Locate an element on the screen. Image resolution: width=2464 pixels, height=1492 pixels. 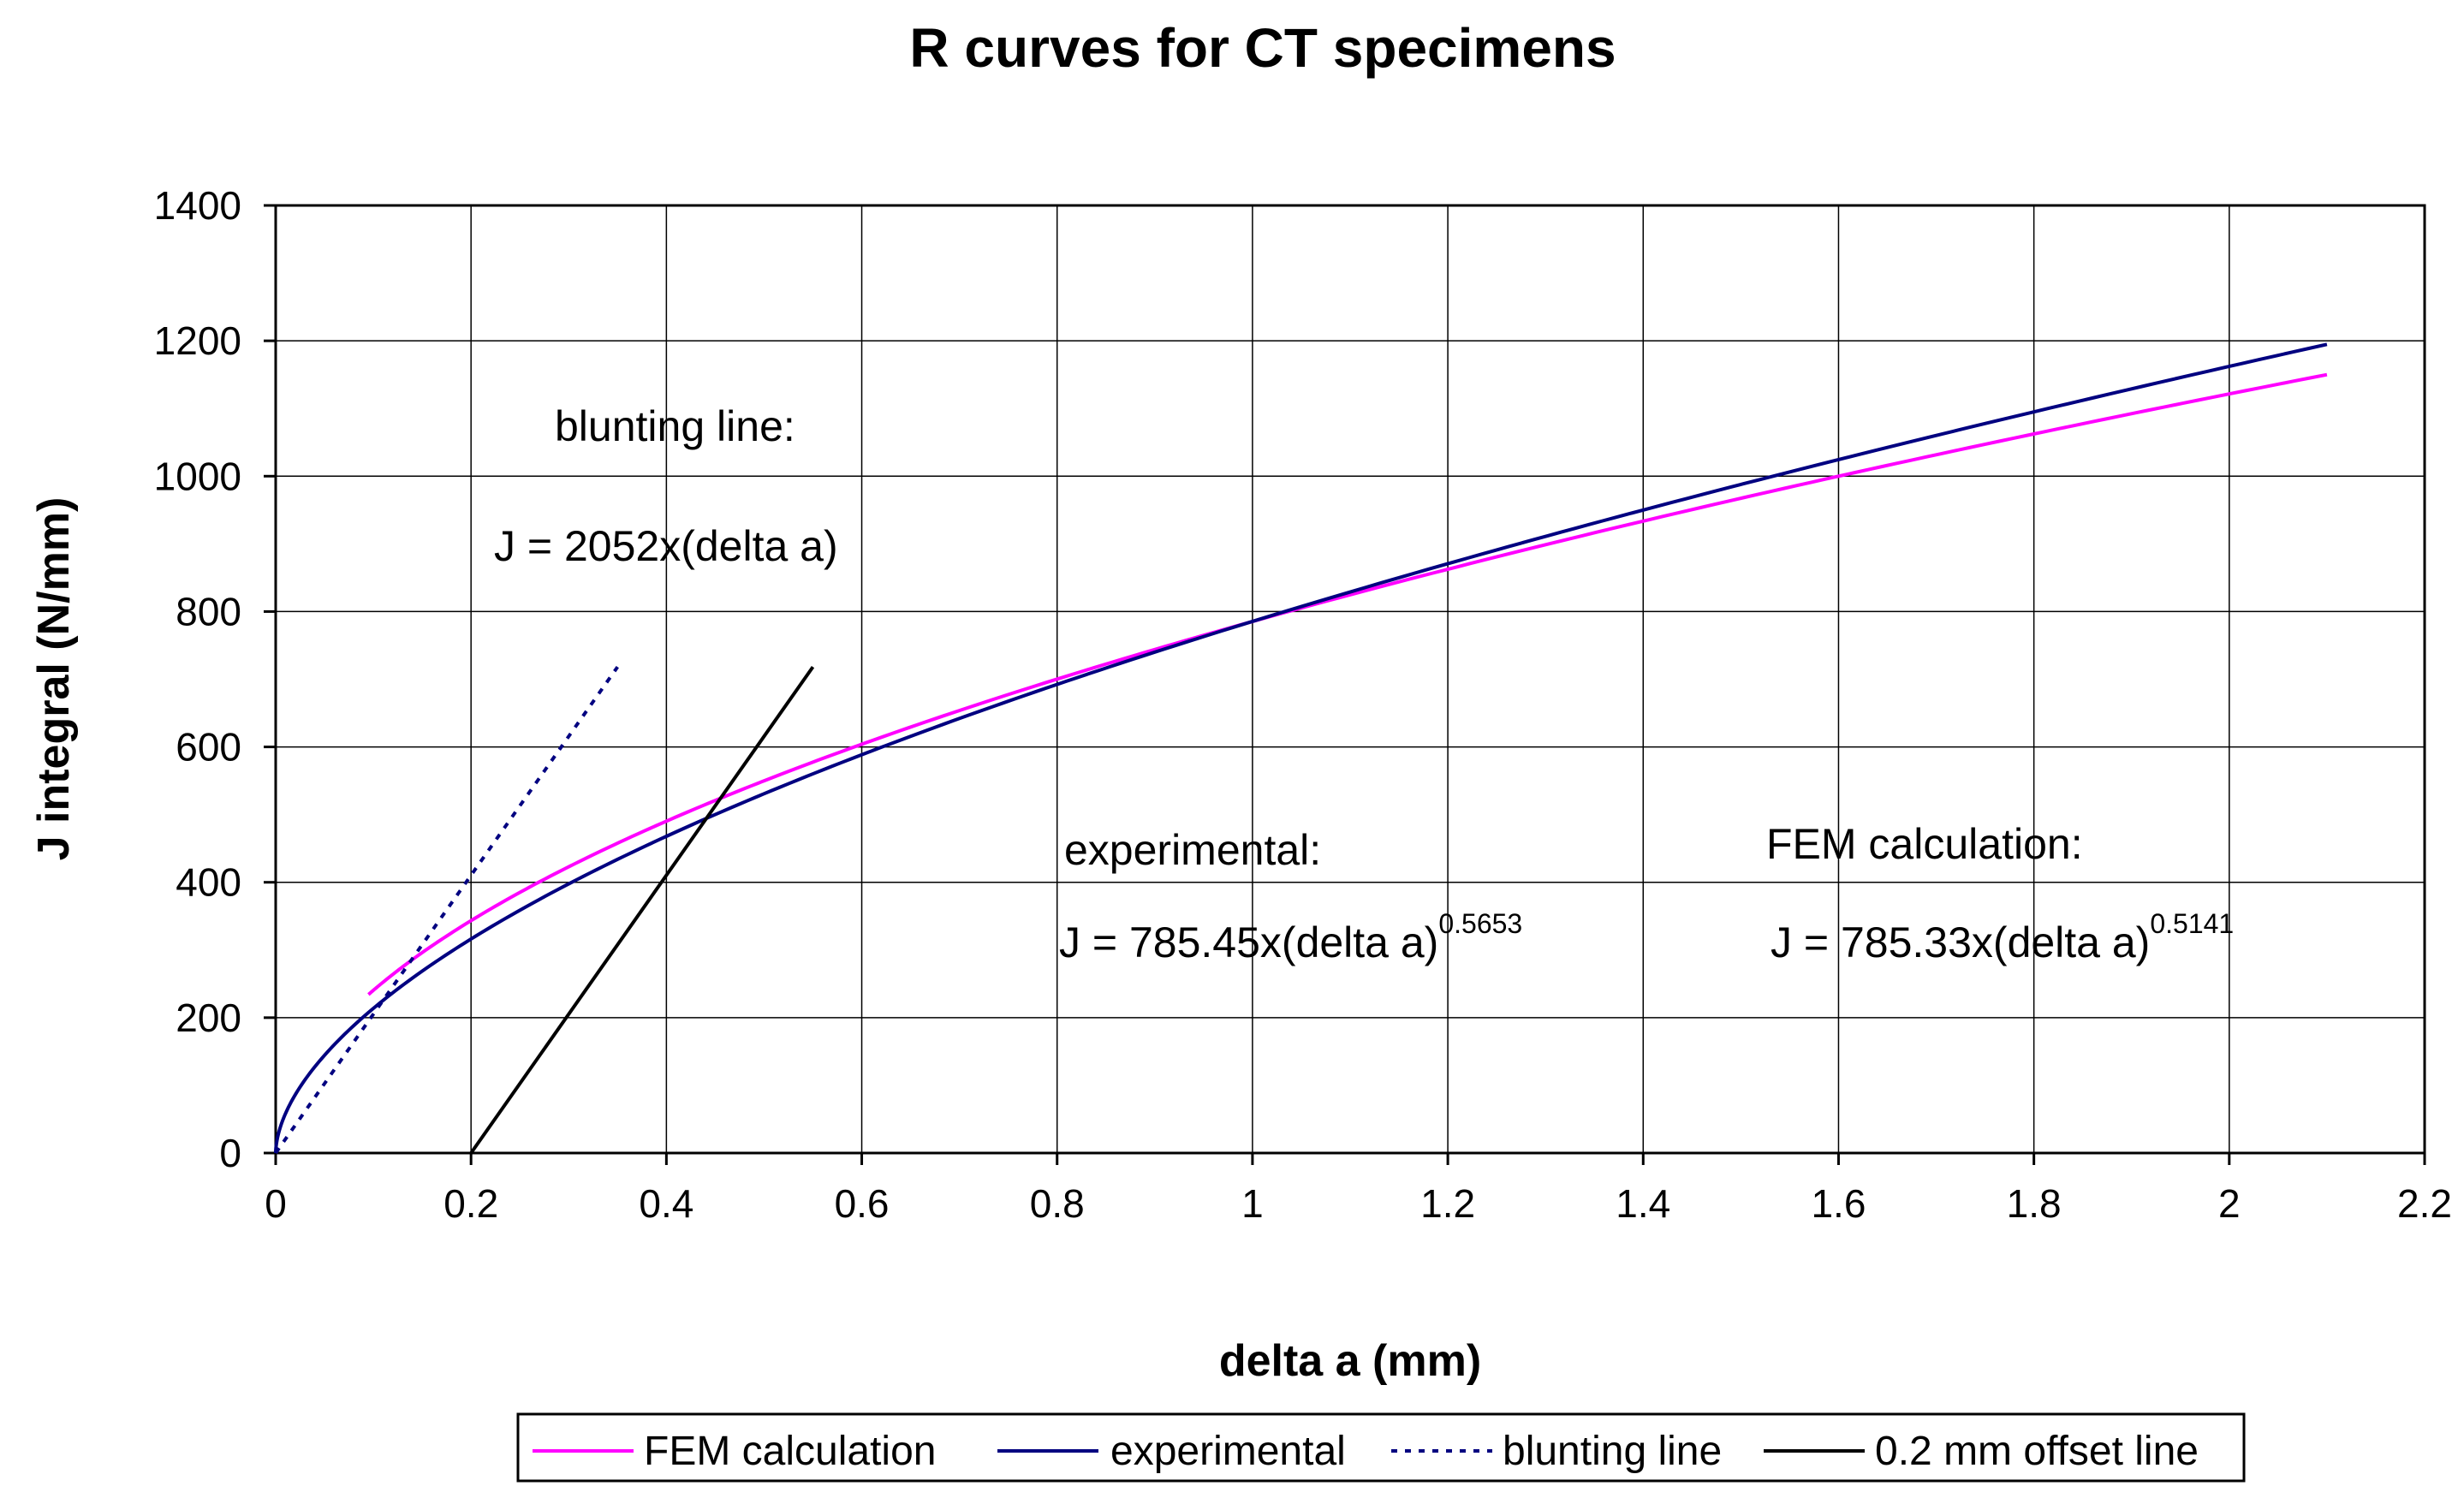
x-tick-label: 1.8 is located at coordinates (2035, 1203).